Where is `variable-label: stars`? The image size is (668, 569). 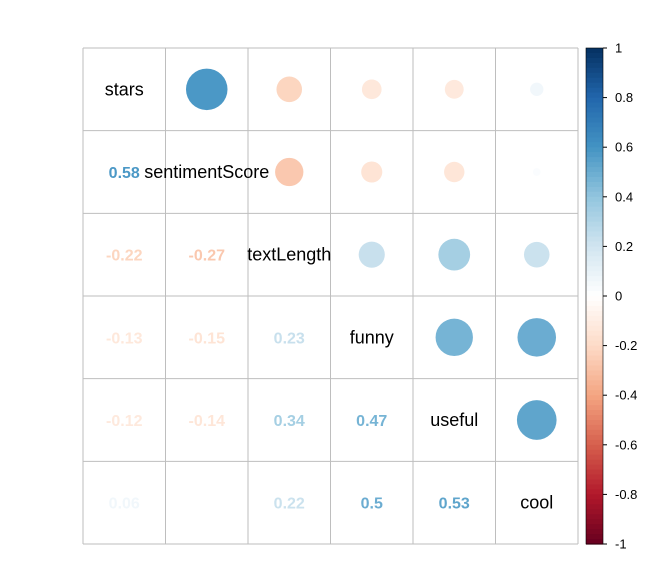 variable-label: stars is located at coordinates (124, 89).